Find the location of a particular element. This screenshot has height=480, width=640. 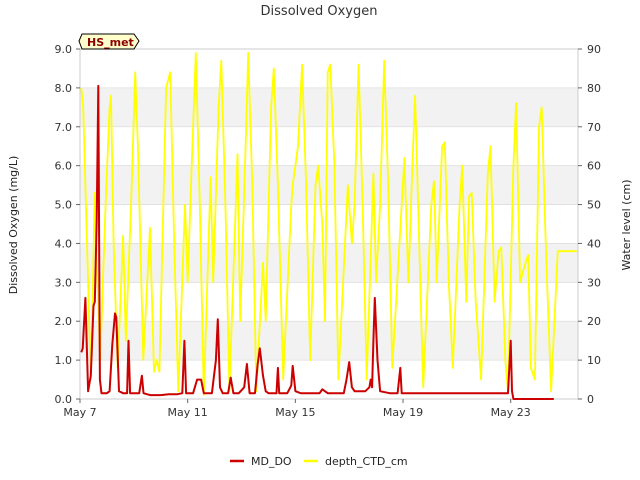

y-axis-title: Dissolved Oxygen (mg/L) is located at coordinates (13, 225).